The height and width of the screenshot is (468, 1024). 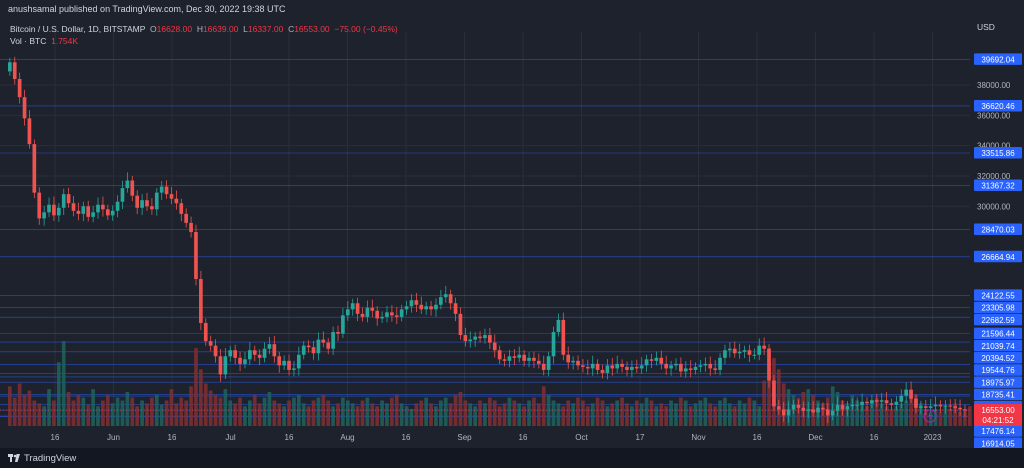 I want to click on current-price-tag, so click(x=998, y=415).